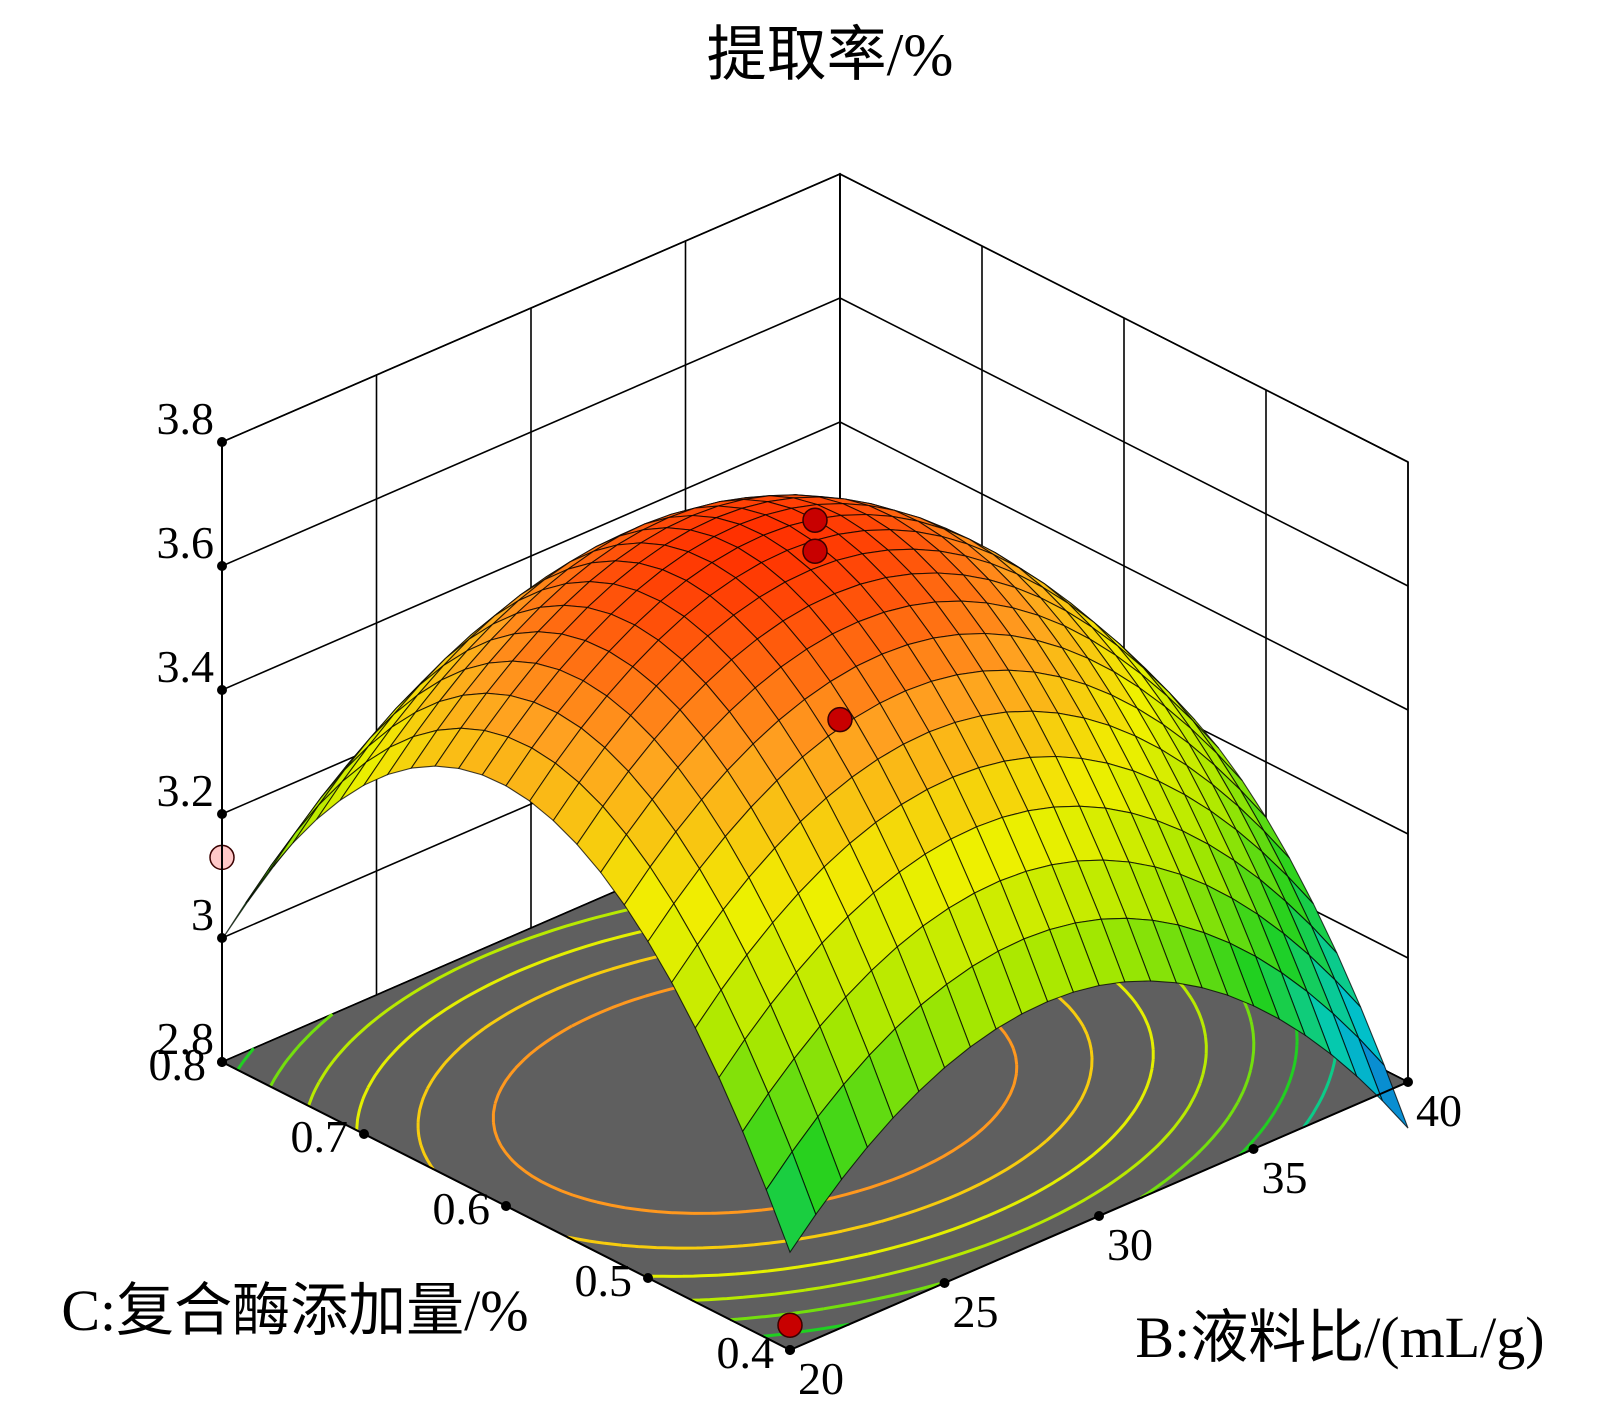 The image size is (1607, 1402). What do you see at coordinates (604, 1280) in the screenshot?
I see `y-tick-label: 0.5` at bounding box center [604, 1280].